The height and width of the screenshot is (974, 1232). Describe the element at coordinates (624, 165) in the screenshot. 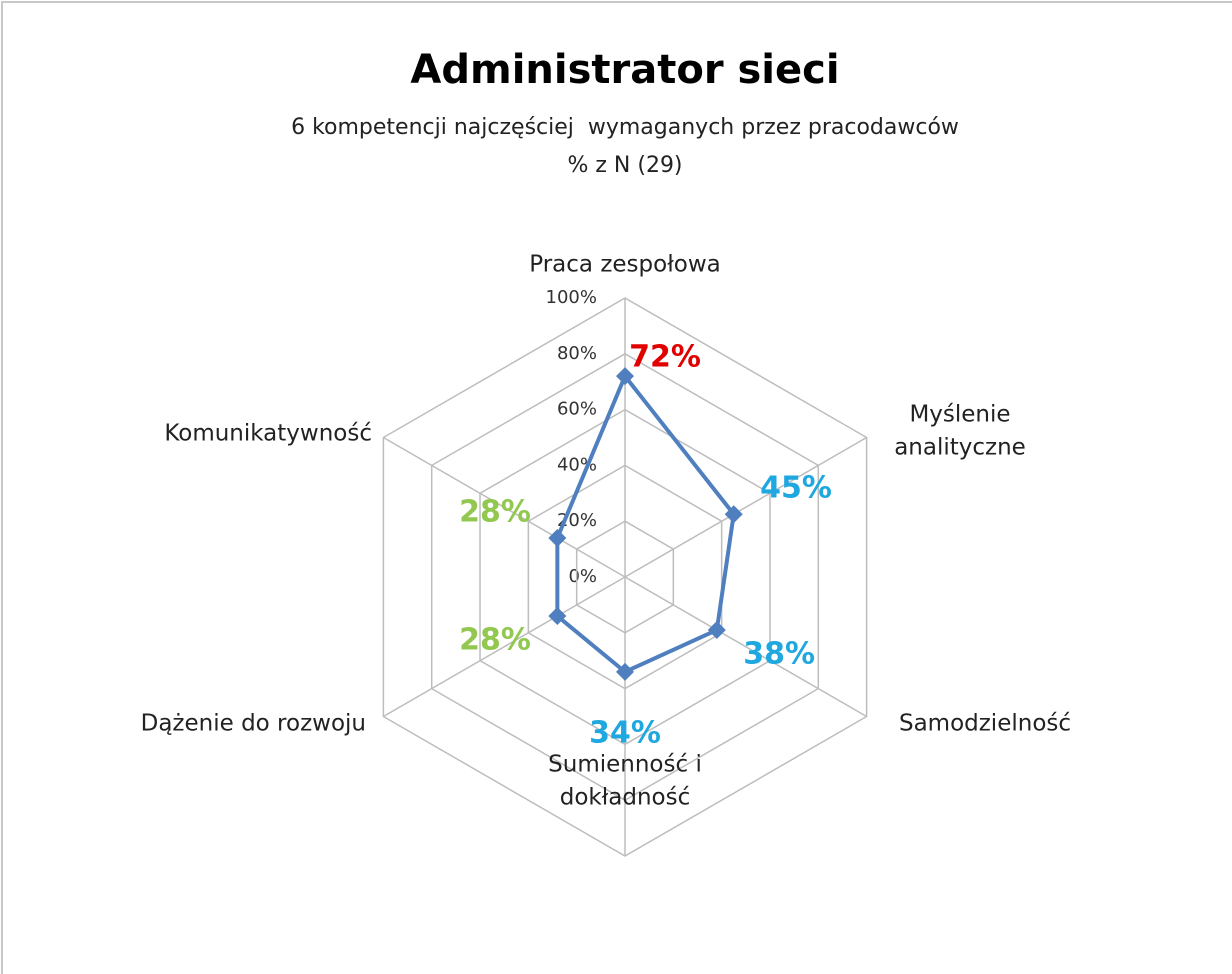

I see `chart-note: % z N (29)` at that location.